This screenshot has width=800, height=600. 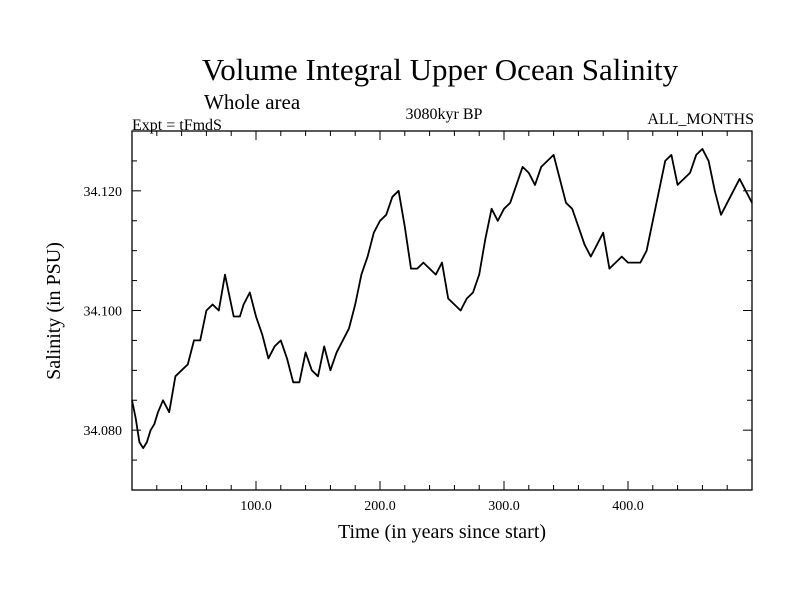 What do you see at coordinates (103, 312) in the screenshot?
I see `y-tick-label: 34.100` at bounding box center [103, 312].